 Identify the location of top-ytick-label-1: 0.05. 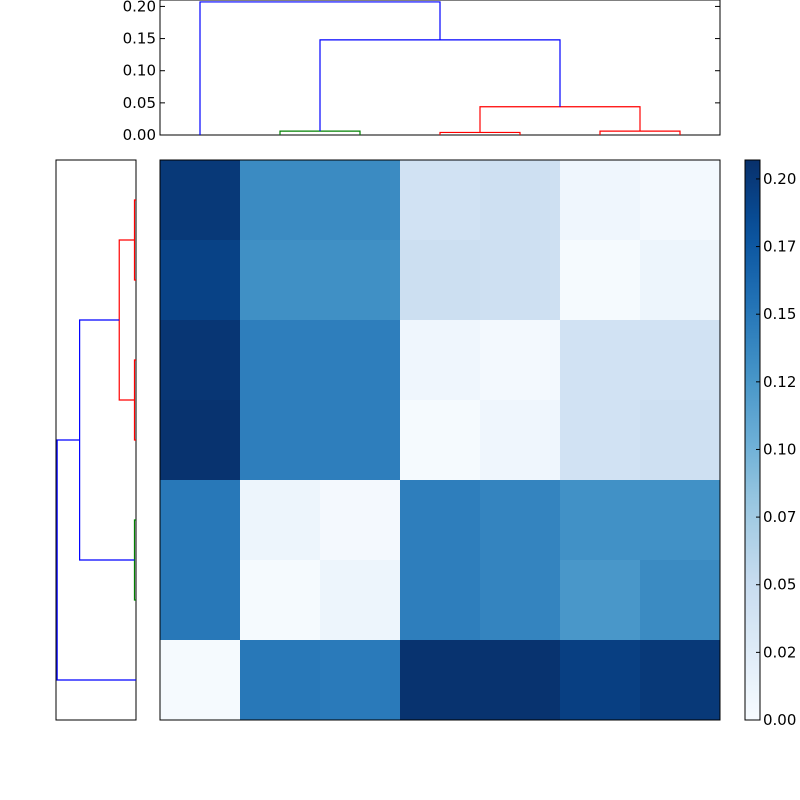
(139, 103).